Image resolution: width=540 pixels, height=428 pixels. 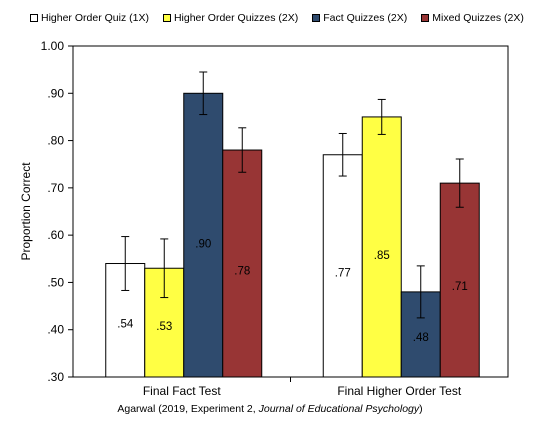 I want to click on legend-swatch-higher-order-quiz-1x, so click(x=34, y=18).